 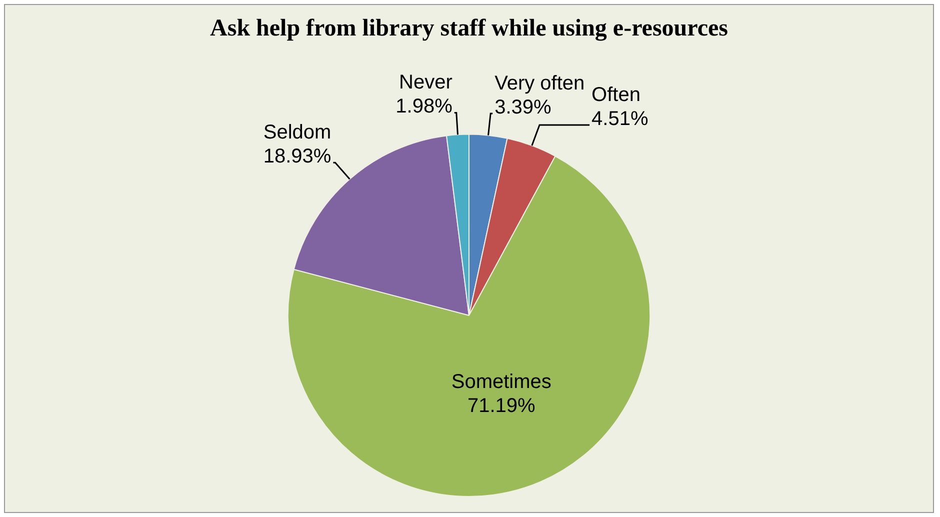 What do you see at coordinates (501, 406) in the screenshot?
I see `data-label: 71.19%` at bounding box center [501, 406].